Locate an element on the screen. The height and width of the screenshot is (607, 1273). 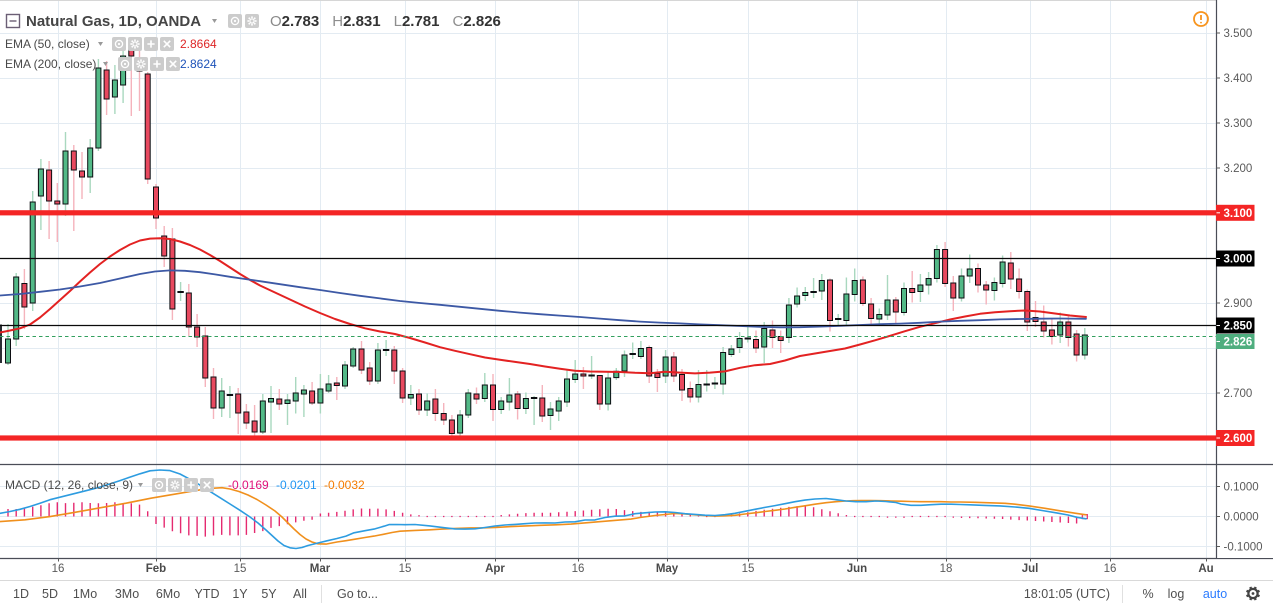
svg-text: 2.600 is located at coordinates (1238, 439).